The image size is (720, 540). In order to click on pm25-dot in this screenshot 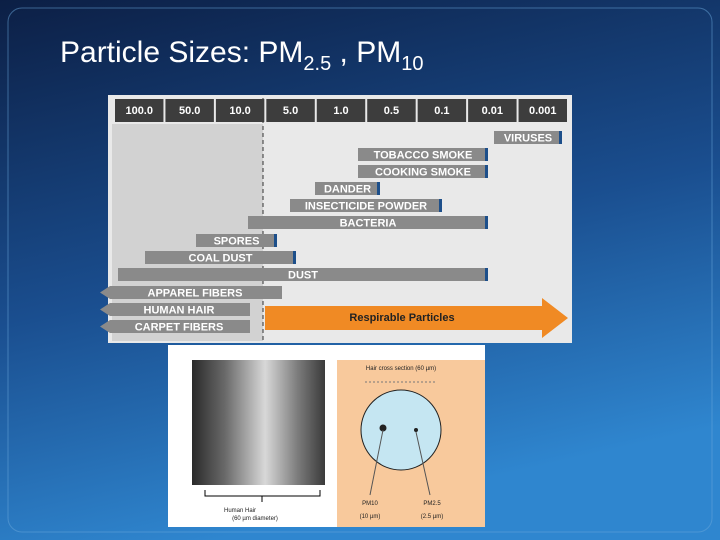, I will do `click(416, 430)`.